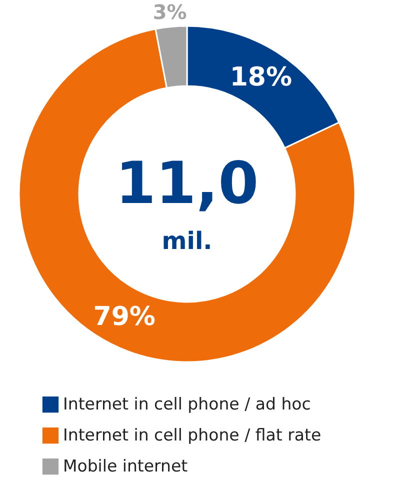 Image resolution: width=408 pixels, height=503 pixels. Describe the element at coordinates (187, 183) in the screenshot. I see `text: 11,0` at that location.